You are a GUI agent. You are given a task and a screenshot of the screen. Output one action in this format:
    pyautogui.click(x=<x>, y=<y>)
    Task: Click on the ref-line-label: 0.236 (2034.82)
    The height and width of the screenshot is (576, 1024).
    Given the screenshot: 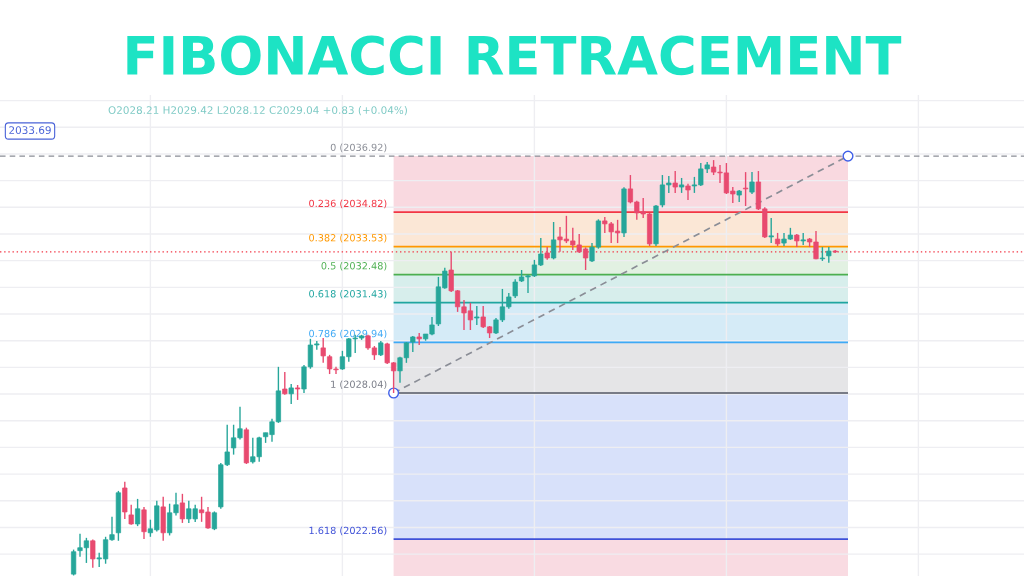 What is the action you would take?
    pyautogui.click(x=348, y=204)
    